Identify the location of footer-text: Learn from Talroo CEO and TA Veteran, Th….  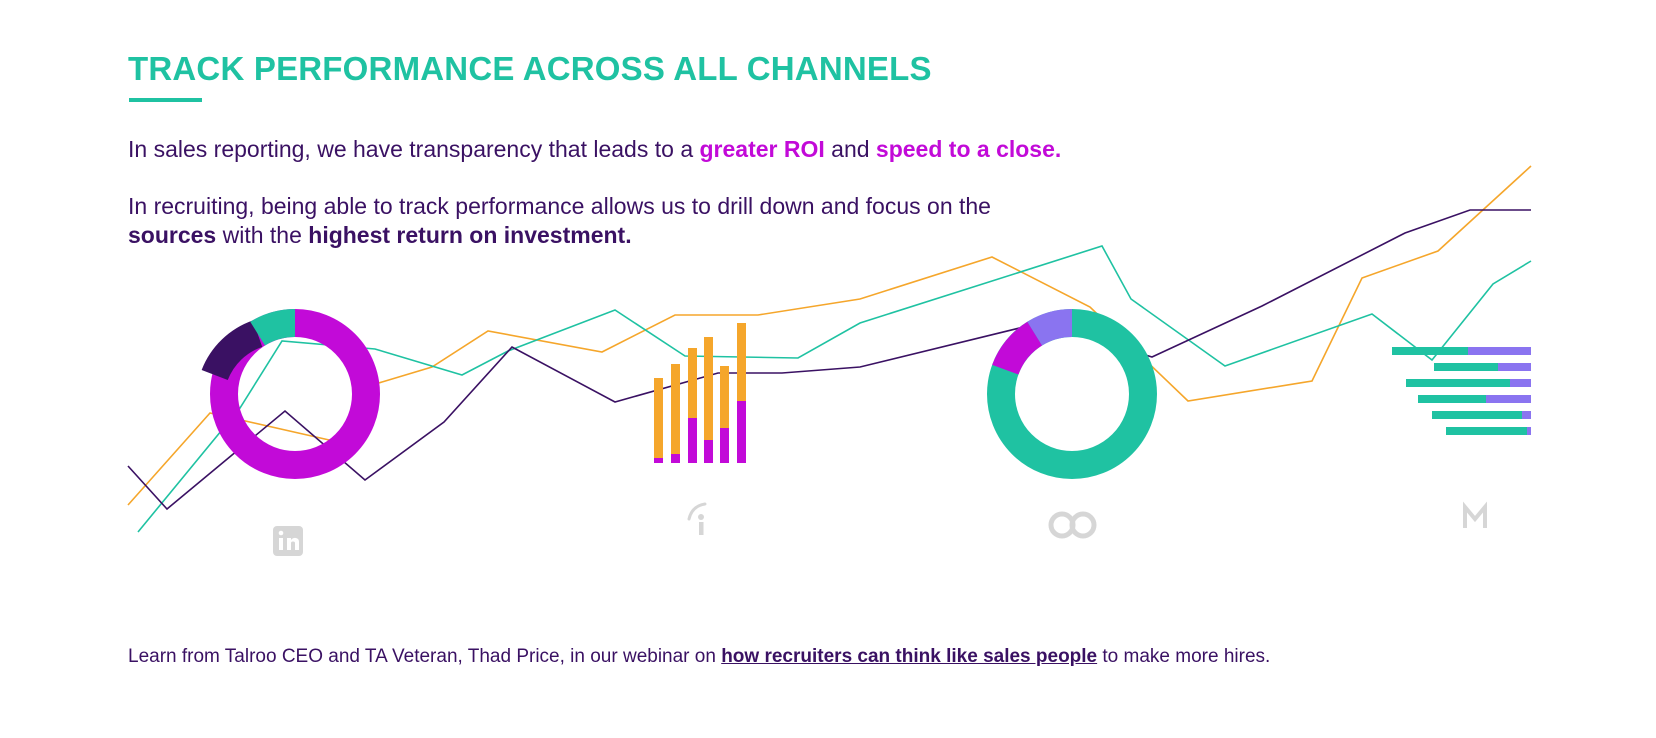
(699, 657).